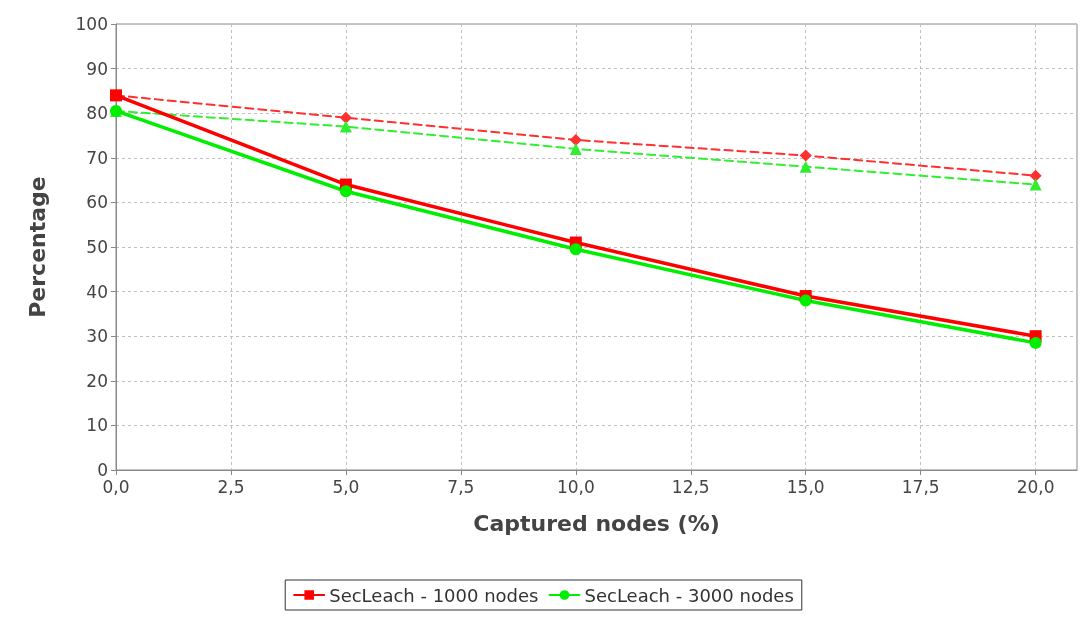  What do you see at coordinates (1035, 486) in the screenshot?
I see `x-tick-label: 20,0` at bounding box center [1035, 486].